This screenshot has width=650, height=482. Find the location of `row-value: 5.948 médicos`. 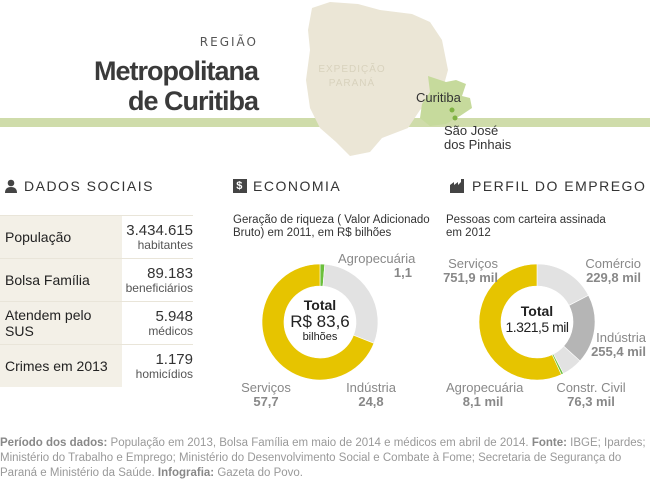

row-value: 5.948 médicos is located at coordinates (157, 323).